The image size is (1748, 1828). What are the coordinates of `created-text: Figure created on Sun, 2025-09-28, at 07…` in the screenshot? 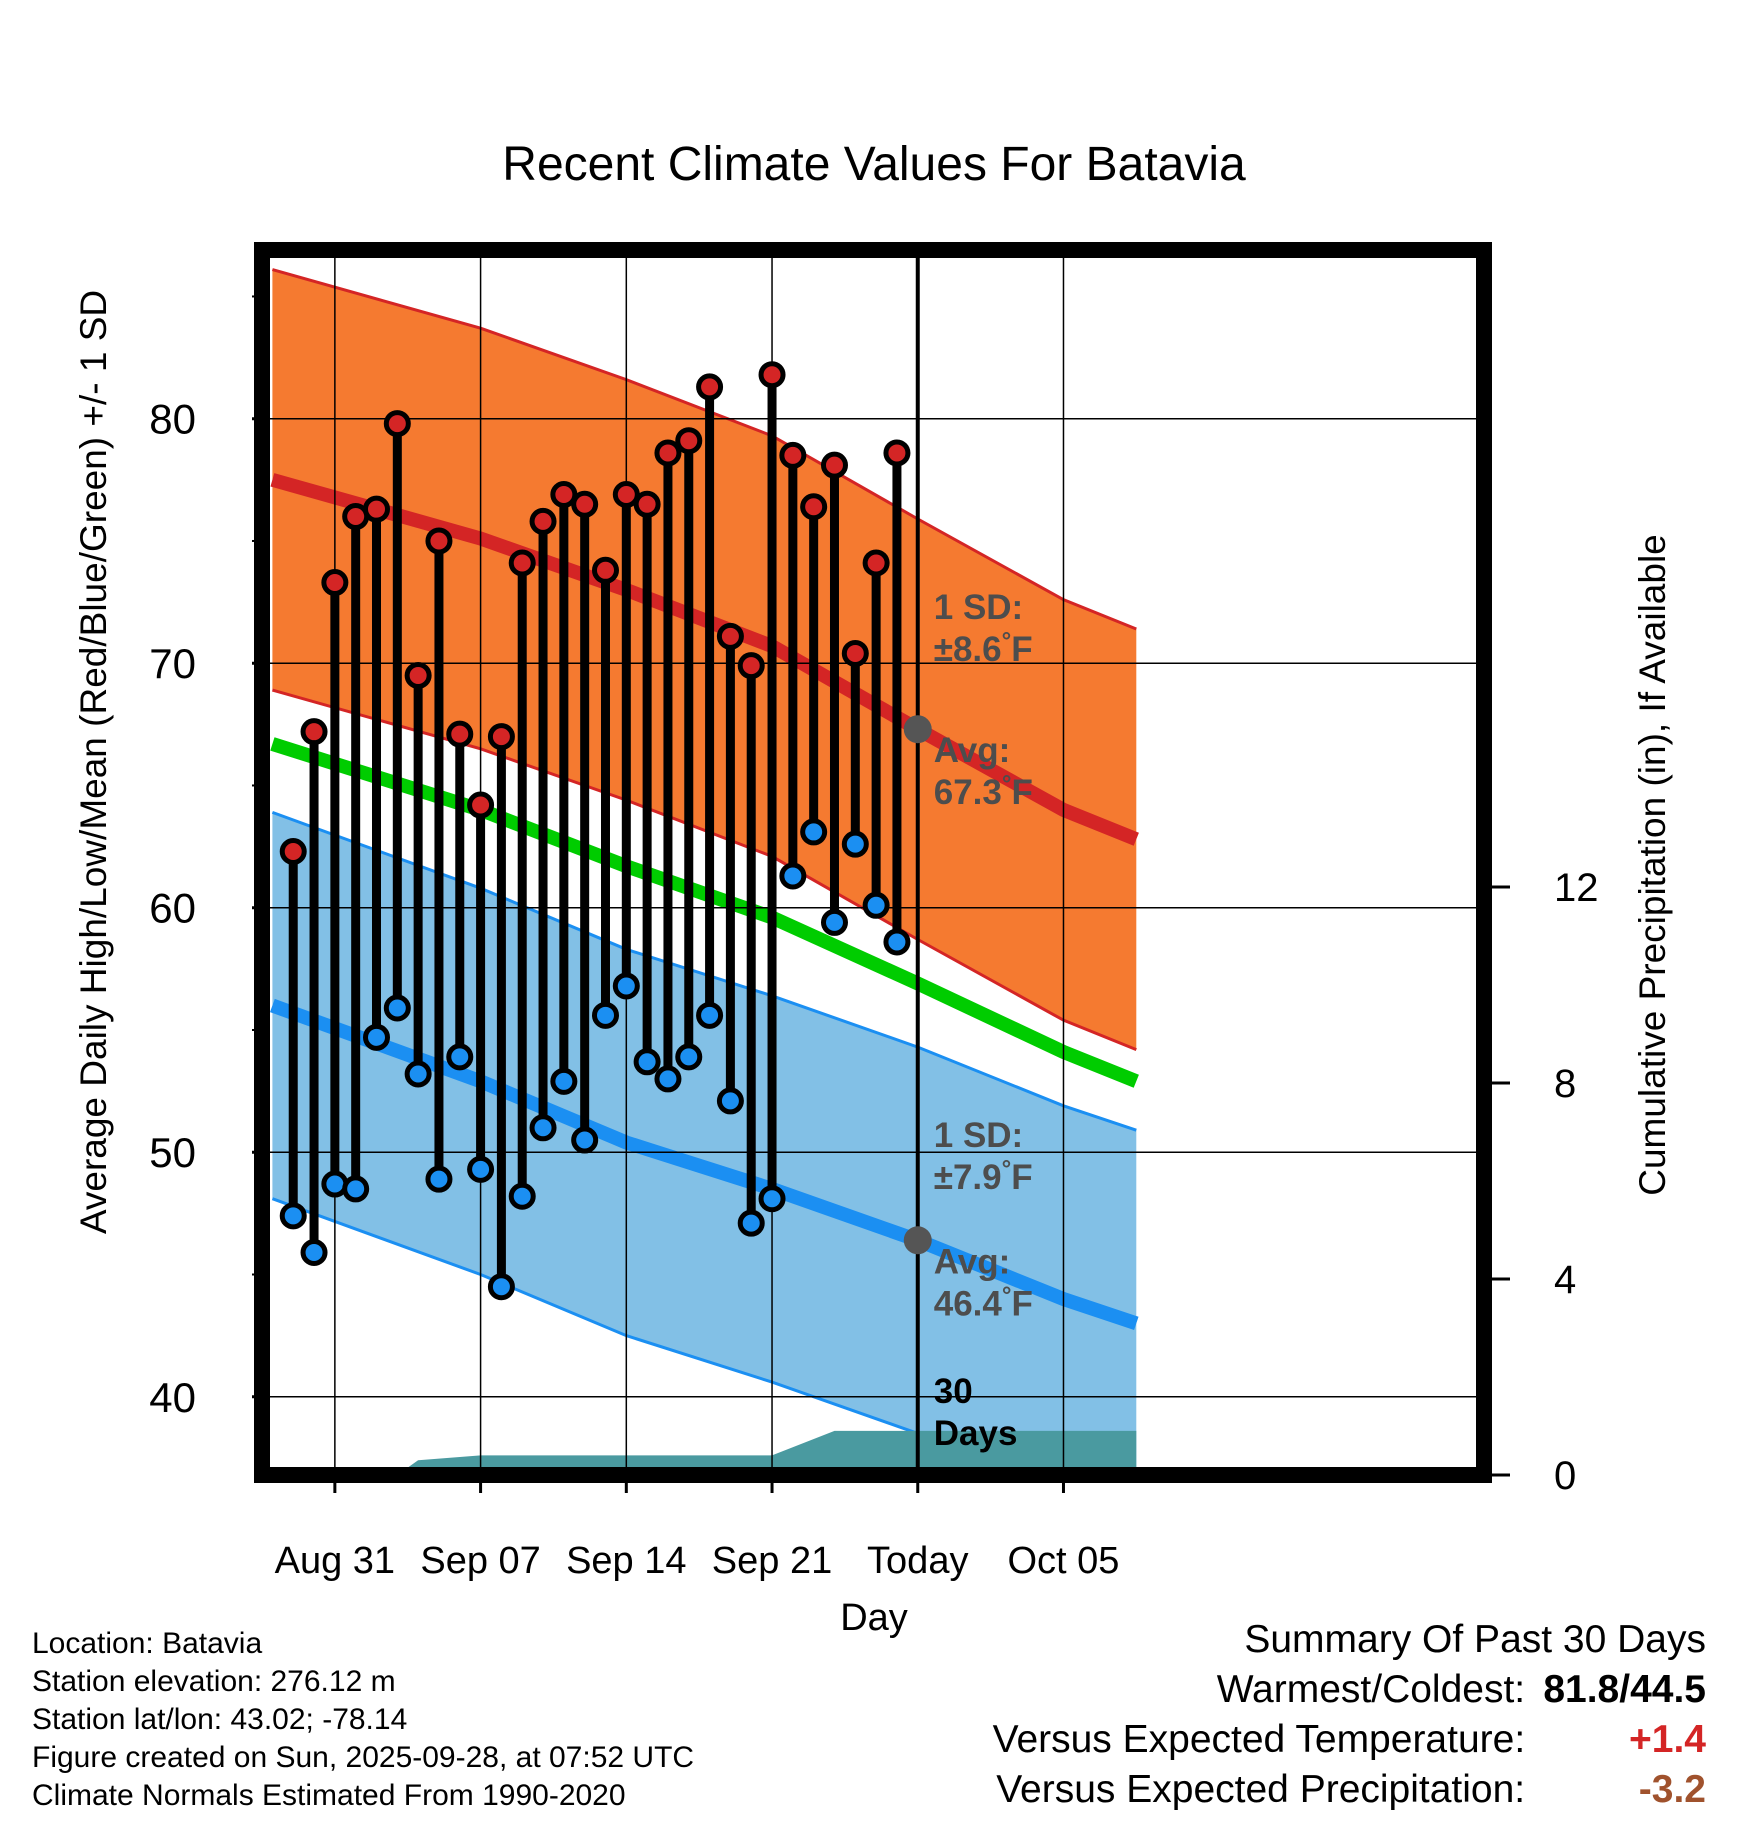 It's located at (363, 1757).